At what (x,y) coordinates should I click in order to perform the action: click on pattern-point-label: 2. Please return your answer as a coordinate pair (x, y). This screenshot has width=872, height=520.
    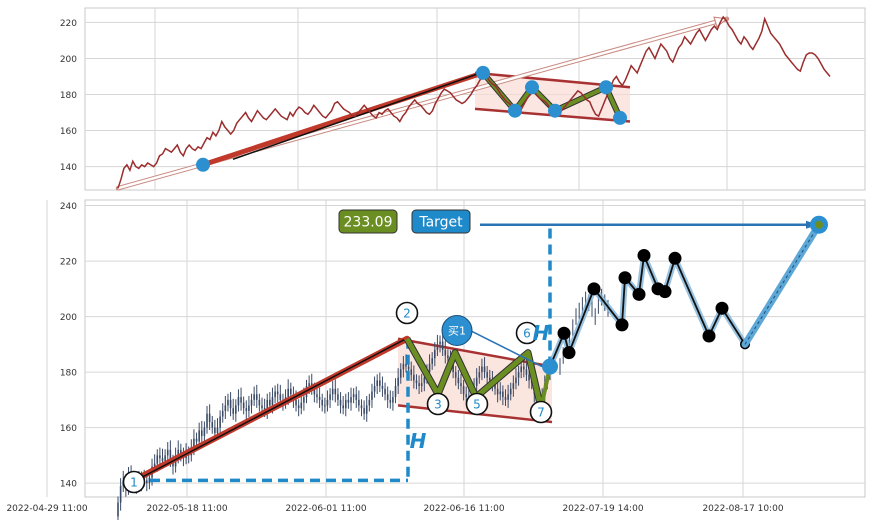
    Looking at the image, I should click on (407, 314).